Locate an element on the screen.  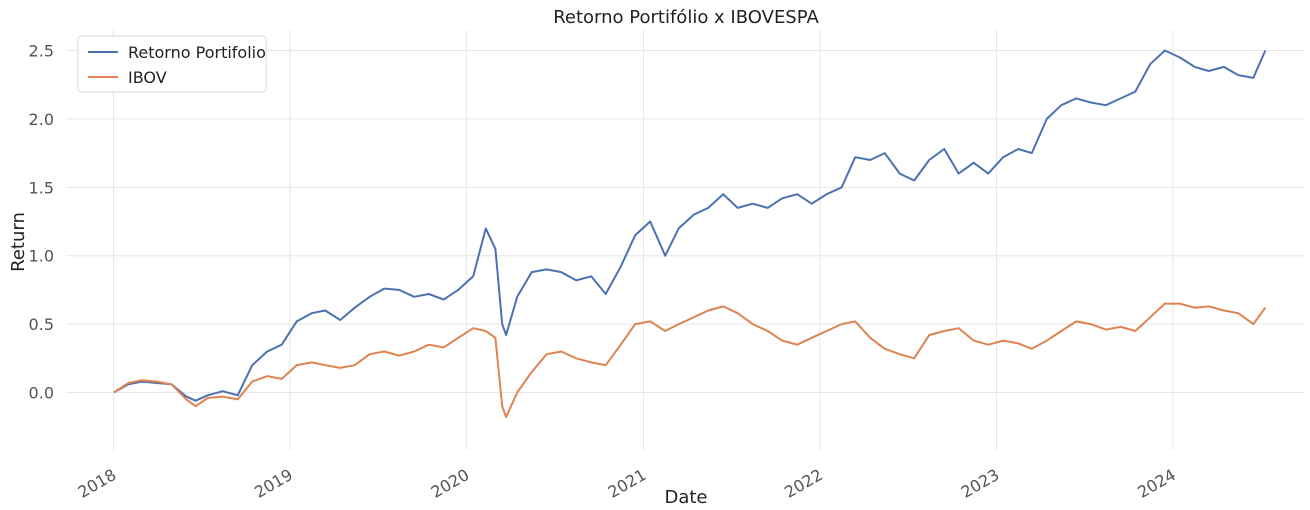
legend-label-ibov: IBOV is located at coordinates (147, 77).